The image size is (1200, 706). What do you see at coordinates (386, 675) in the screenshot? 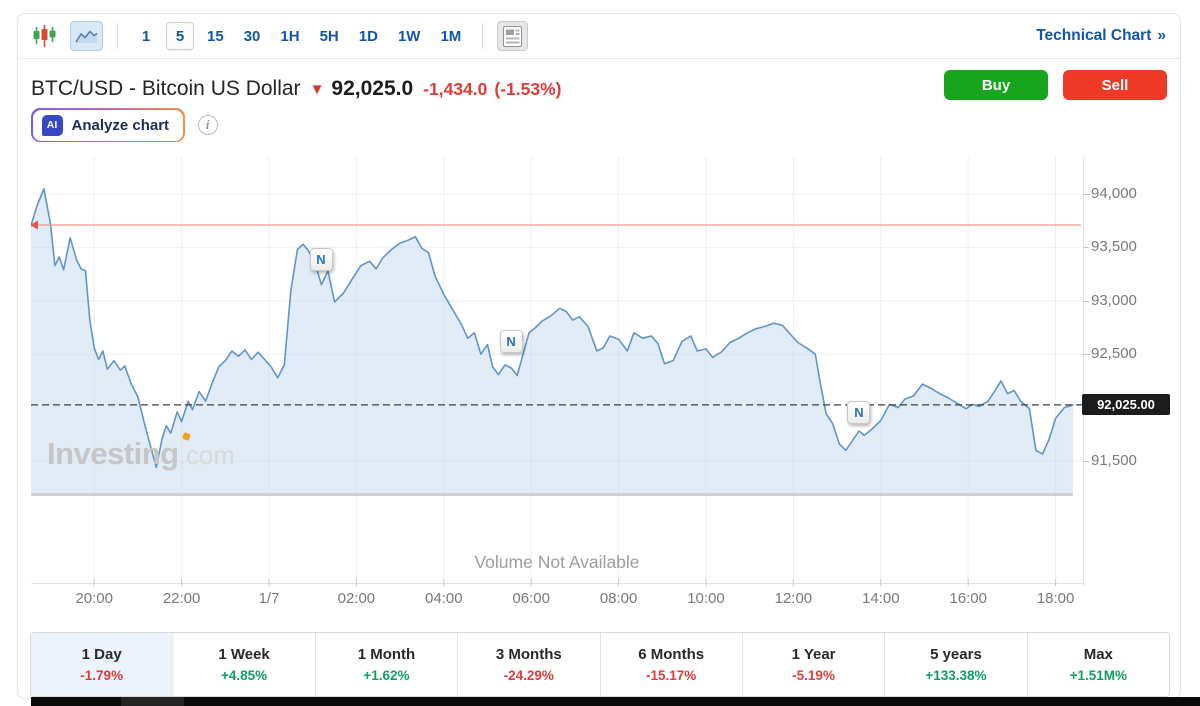
I see `performance-range-value: +1.62%` at bounding box center [386, 675].